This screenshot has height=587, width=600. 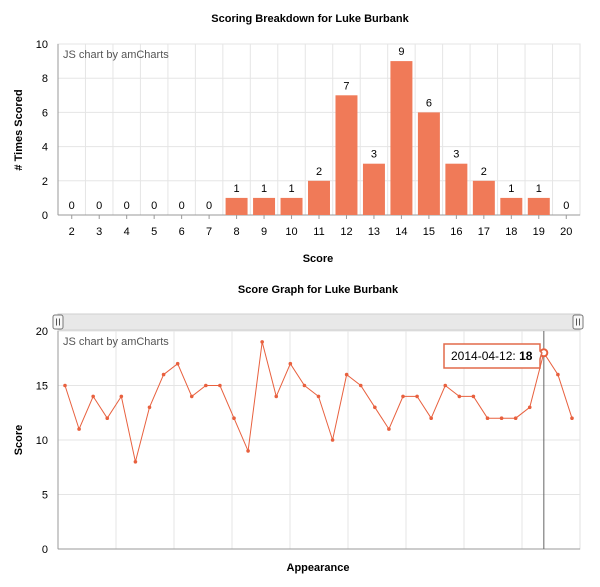 I want to click on bar-x-tick-label: 11, so click(x=318, y=232).